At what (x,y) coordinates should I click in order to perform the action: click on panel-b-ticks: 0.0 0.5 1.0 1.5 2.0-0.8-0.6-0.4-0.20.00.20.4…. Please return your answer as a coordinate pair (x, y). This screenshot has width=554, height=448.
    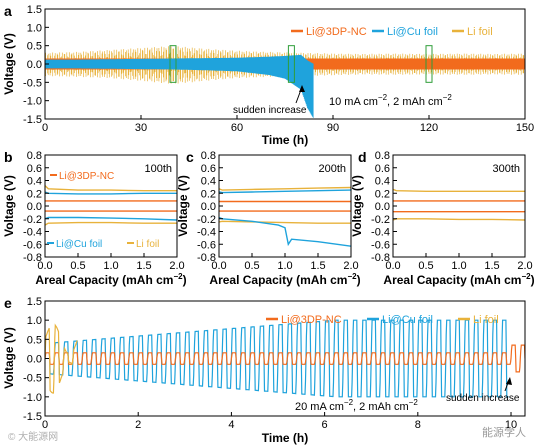
    Looking at the image, I should click on (104, 211).